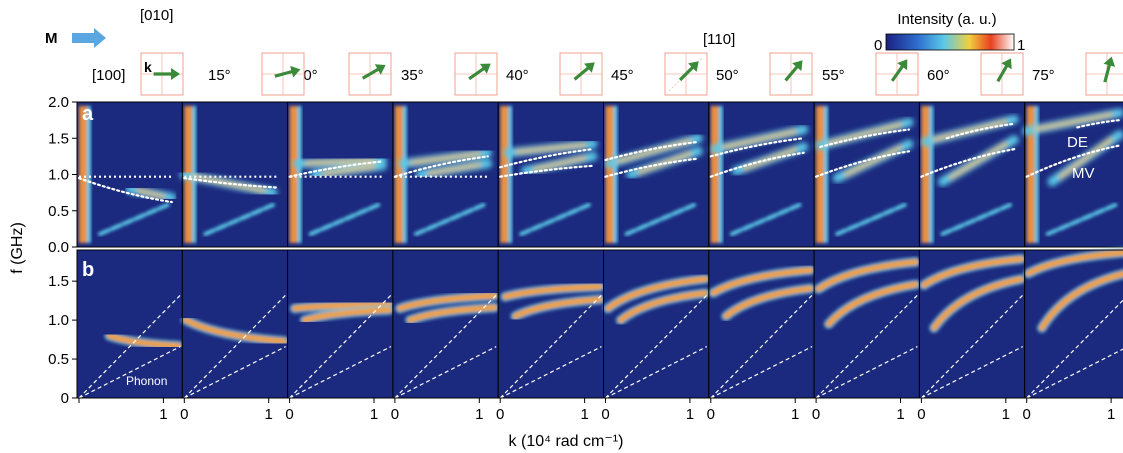 The image size is (1123, 453). I want to click on y-tick-label-bottom: 1.0, so click(58, 320).